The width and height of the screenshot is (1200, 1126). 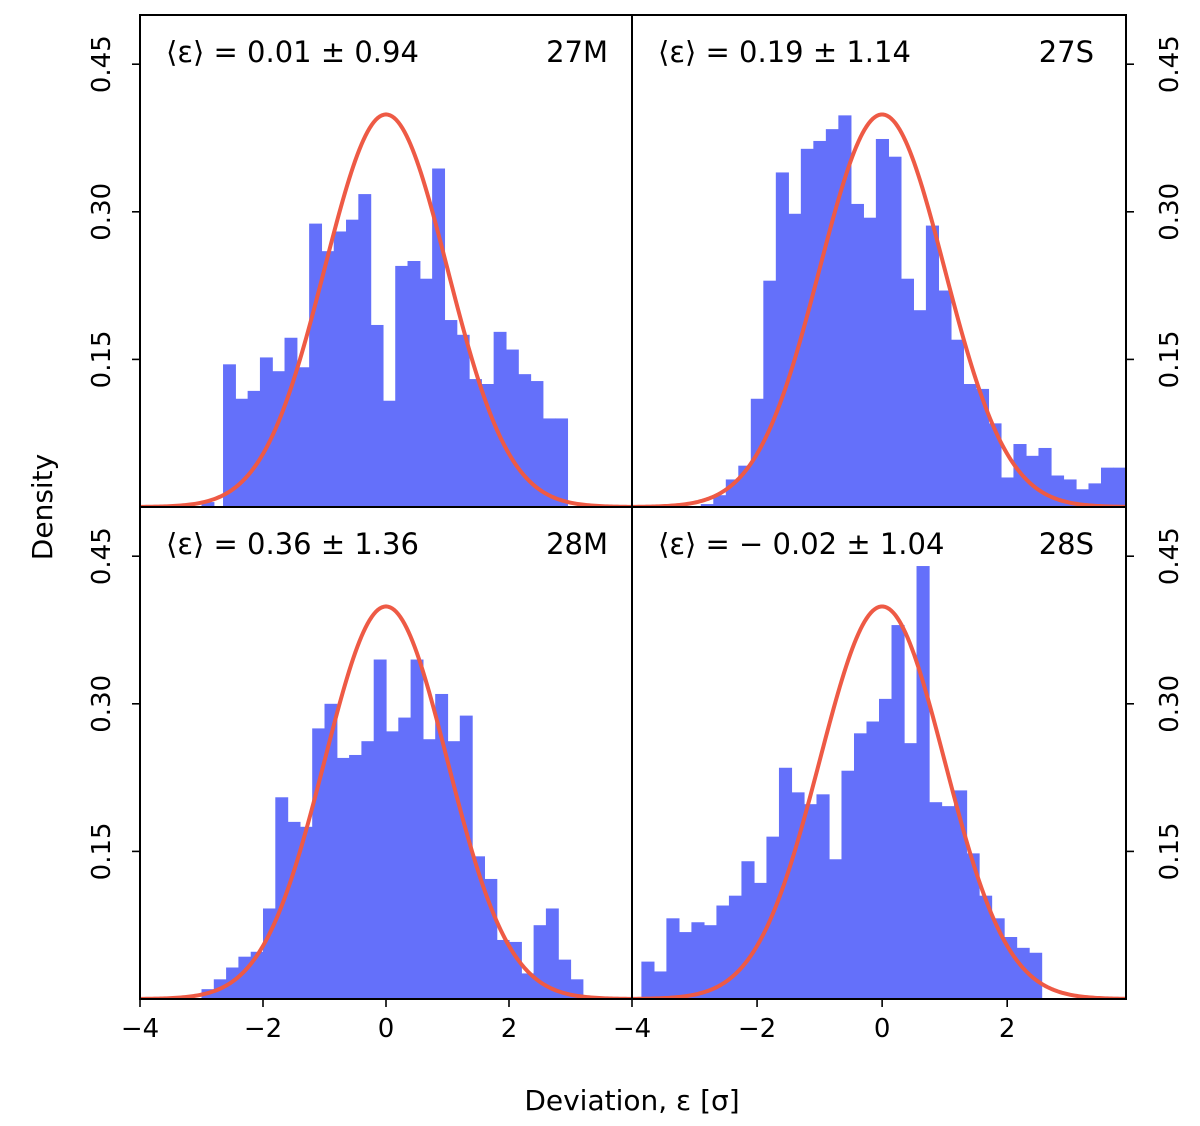 I want to click on x-tick-label-28M-3: 2, so click(x=509, y=1029).